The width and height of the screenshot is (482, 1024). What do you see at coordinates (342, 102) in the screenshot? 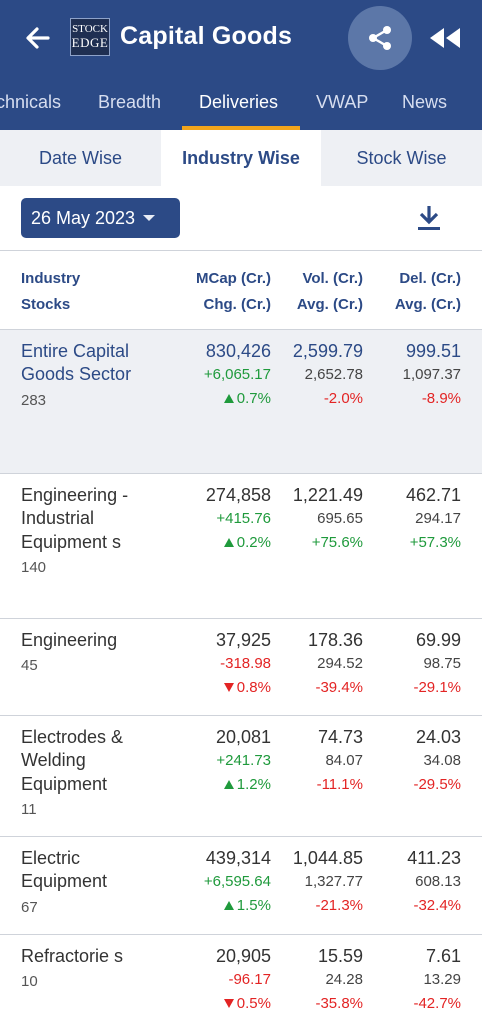
I see `tab-vwap: VWAP` at bounding box center [342, 102].